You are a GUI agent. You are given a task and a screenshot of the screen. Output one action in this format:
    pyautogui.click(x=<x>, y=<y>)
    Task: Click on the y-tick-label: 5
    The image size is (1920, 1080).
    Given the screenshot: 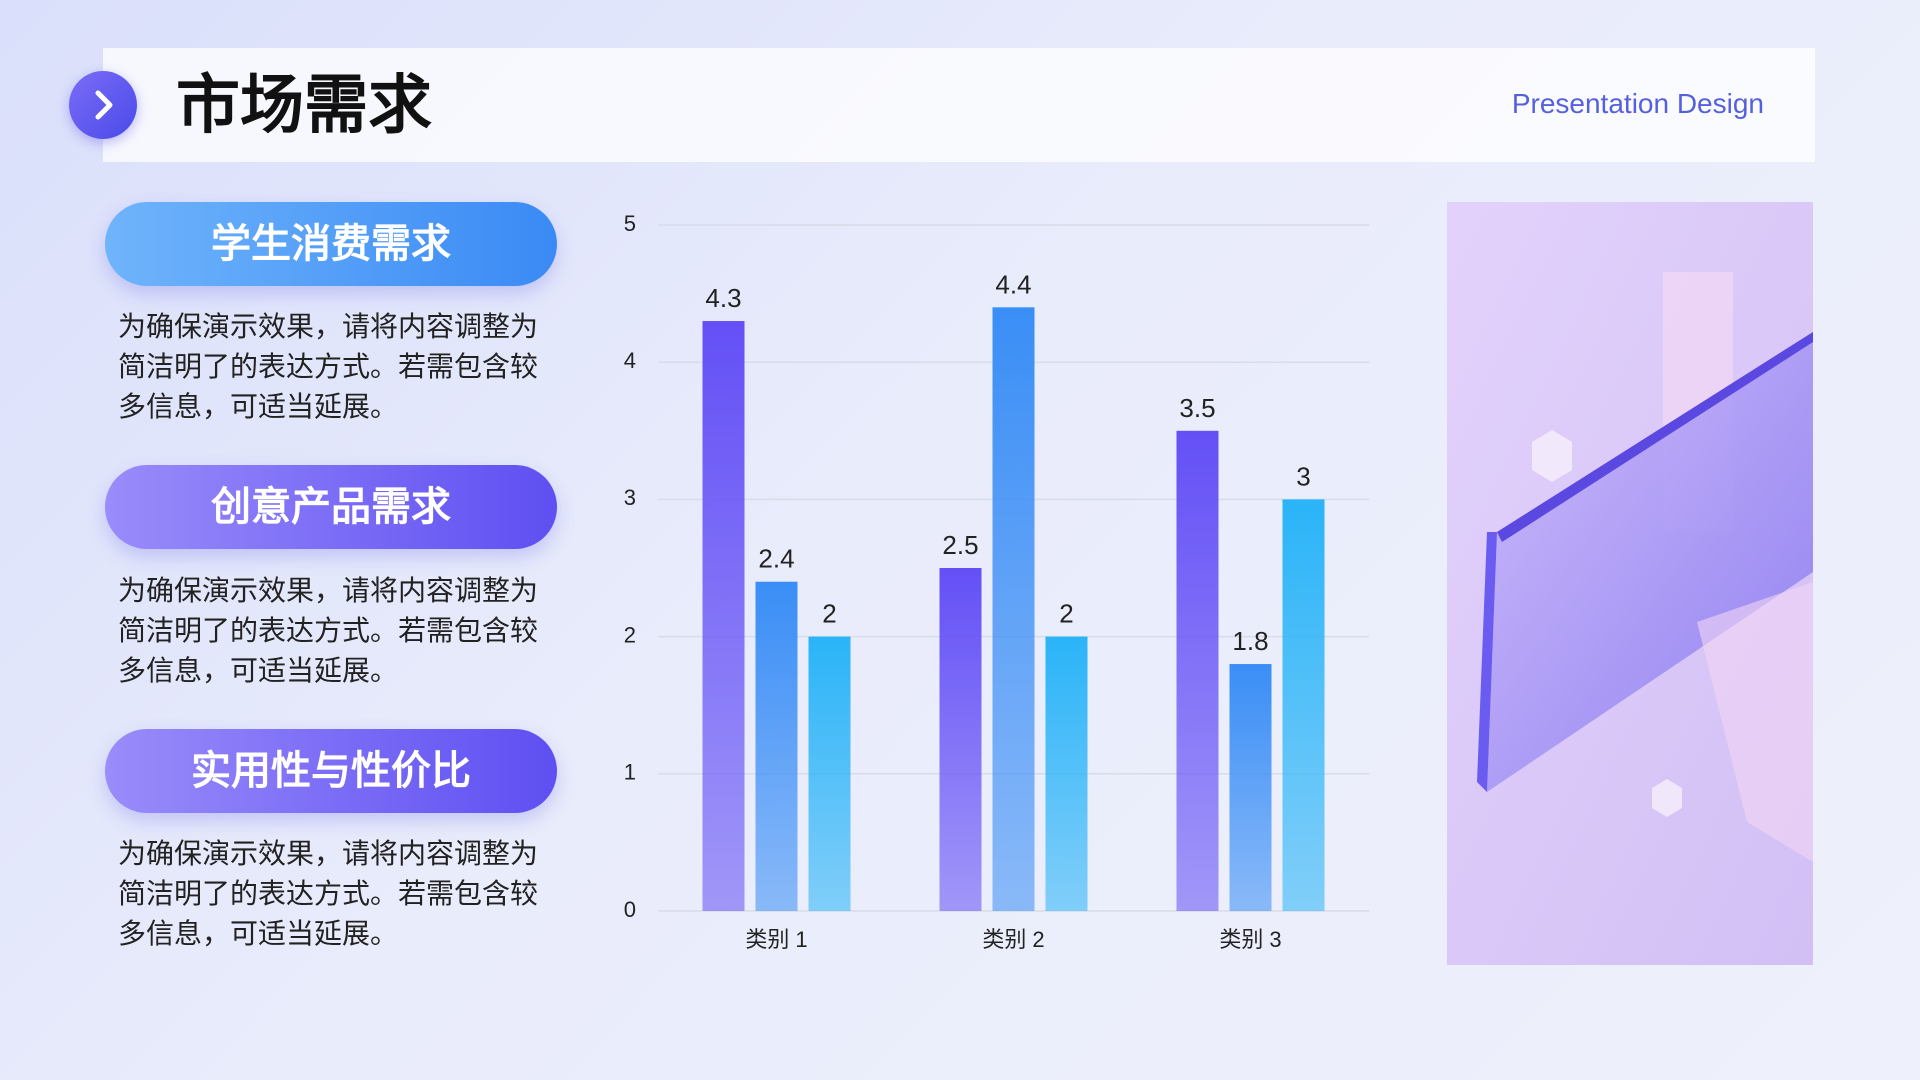 What is the action you would take?
    pyautogui.click(x=630, y=223)
    